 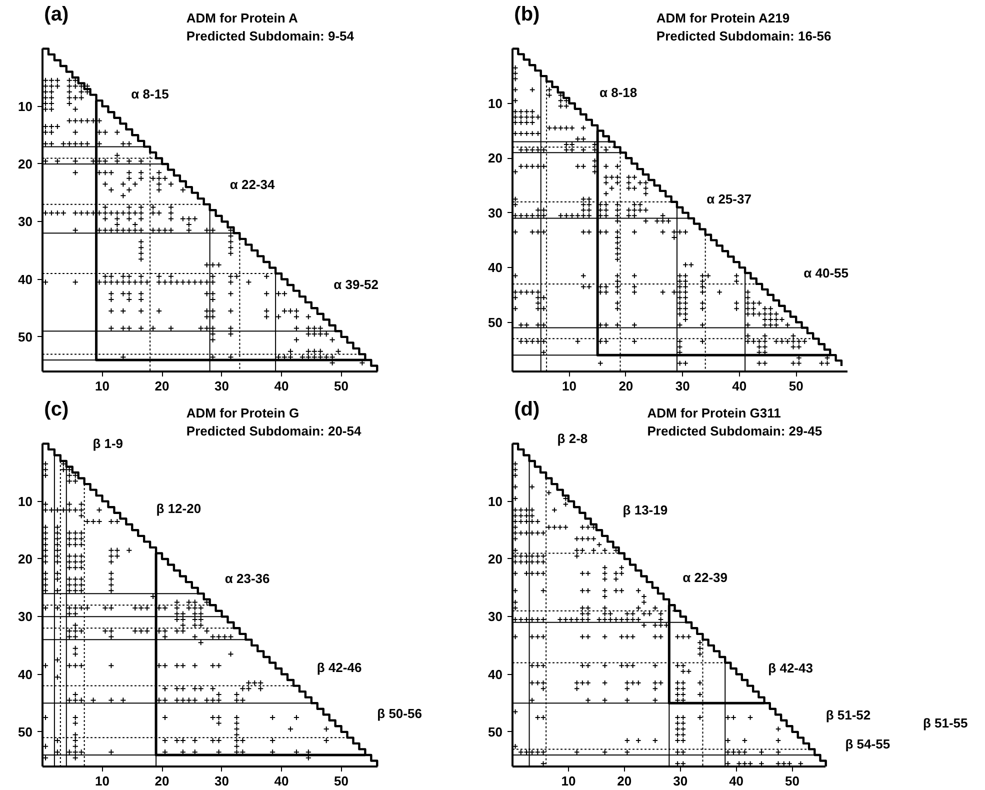 I want to click on text: β 54-55, so click(x=867, y=744).